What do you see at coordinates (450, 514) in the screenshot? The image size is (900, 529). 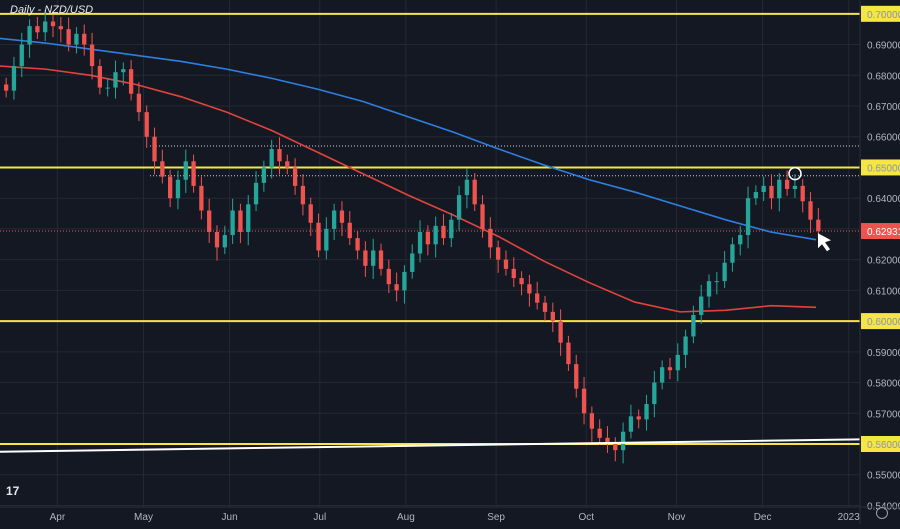 I see `time-axis: Apr May Jun Jul Aug Sep Oct Nov Dec 2023` at bounding box center [450, 514].